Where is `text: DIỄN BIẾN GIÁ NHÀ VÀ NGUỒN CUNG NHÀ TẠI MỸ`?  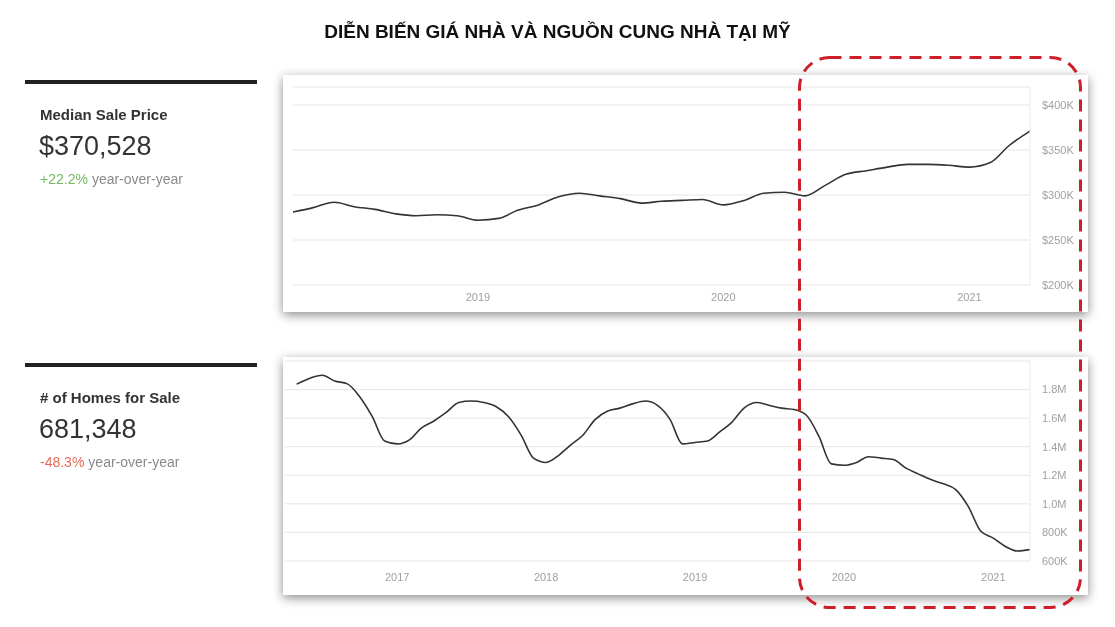 text: DIỄN BIẾN GIÁ NHÀ VÀ NGUỒN CUNG NHÀ TẠI MỸ is located at coordinates (557, 31).